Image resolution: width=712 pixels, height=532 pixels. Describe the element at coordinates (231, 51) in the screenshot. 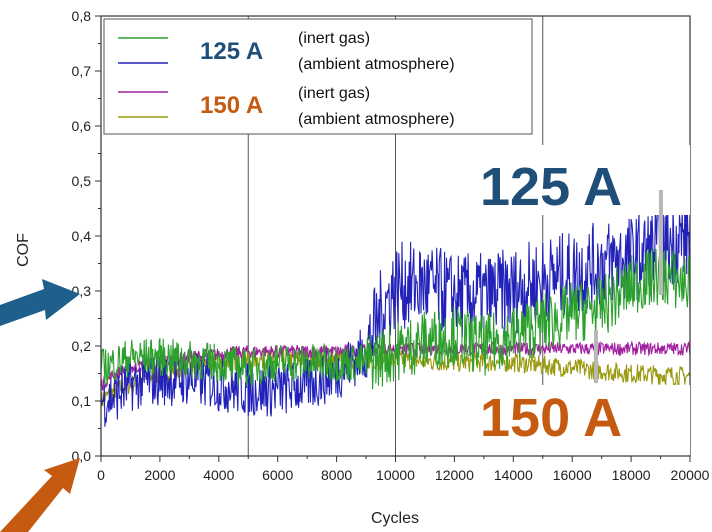

I see `legend-group-125a: 125 A` at that location.